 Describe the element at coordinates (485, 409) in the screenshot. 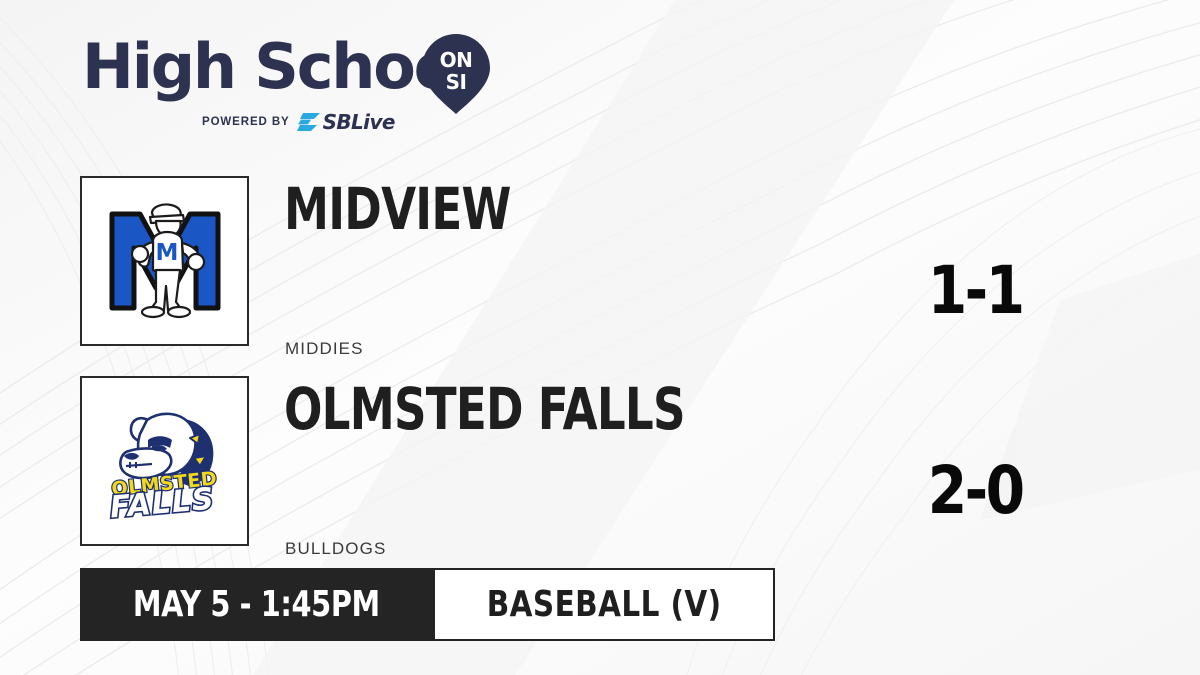

I see `home-team-name: OLMSTED FALLS` at that location.